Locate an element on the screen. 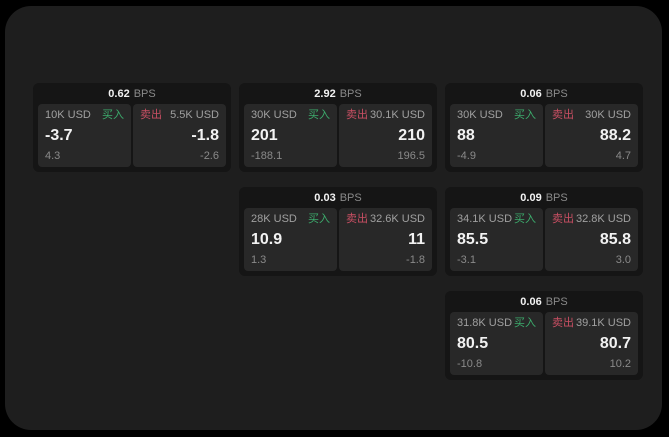 This screenshot has height=437, width=669. sell-amount: 32.8K USD is located at coordinates (603, 219).